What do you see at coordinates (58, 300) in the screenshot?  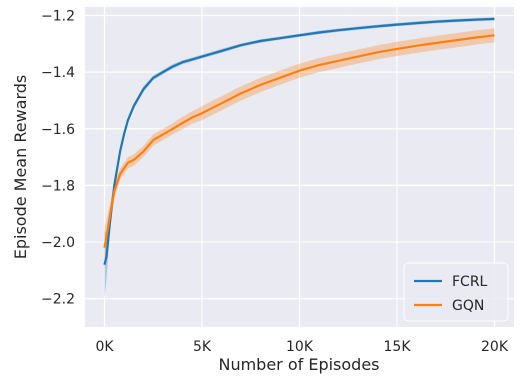 I see `y-tick-label-0: −2.2` at bounding box center [58, 300].